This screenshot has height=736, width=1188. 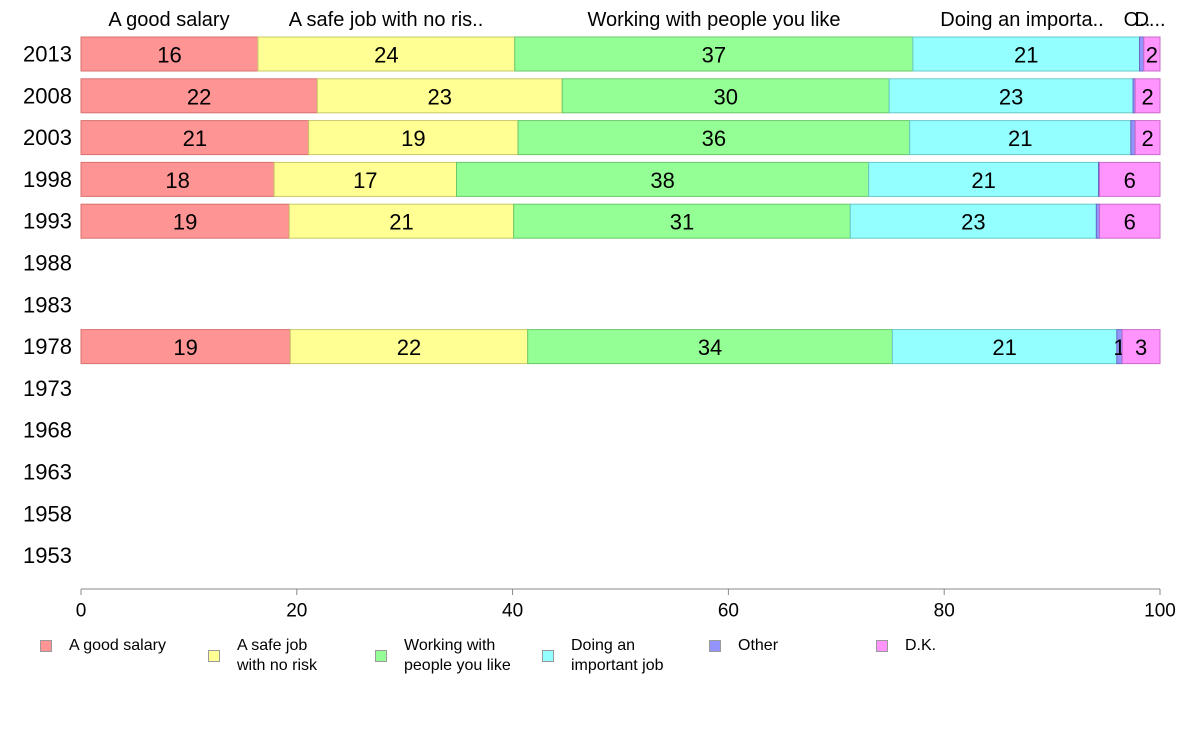 I want to click on x-tick-label: 0, so click(x=81, y=611).